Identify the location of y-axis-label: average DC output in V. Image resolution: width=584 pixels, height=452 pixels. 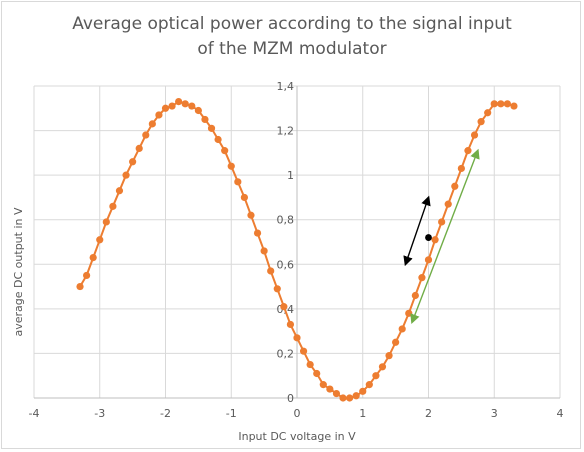
(18, 271).